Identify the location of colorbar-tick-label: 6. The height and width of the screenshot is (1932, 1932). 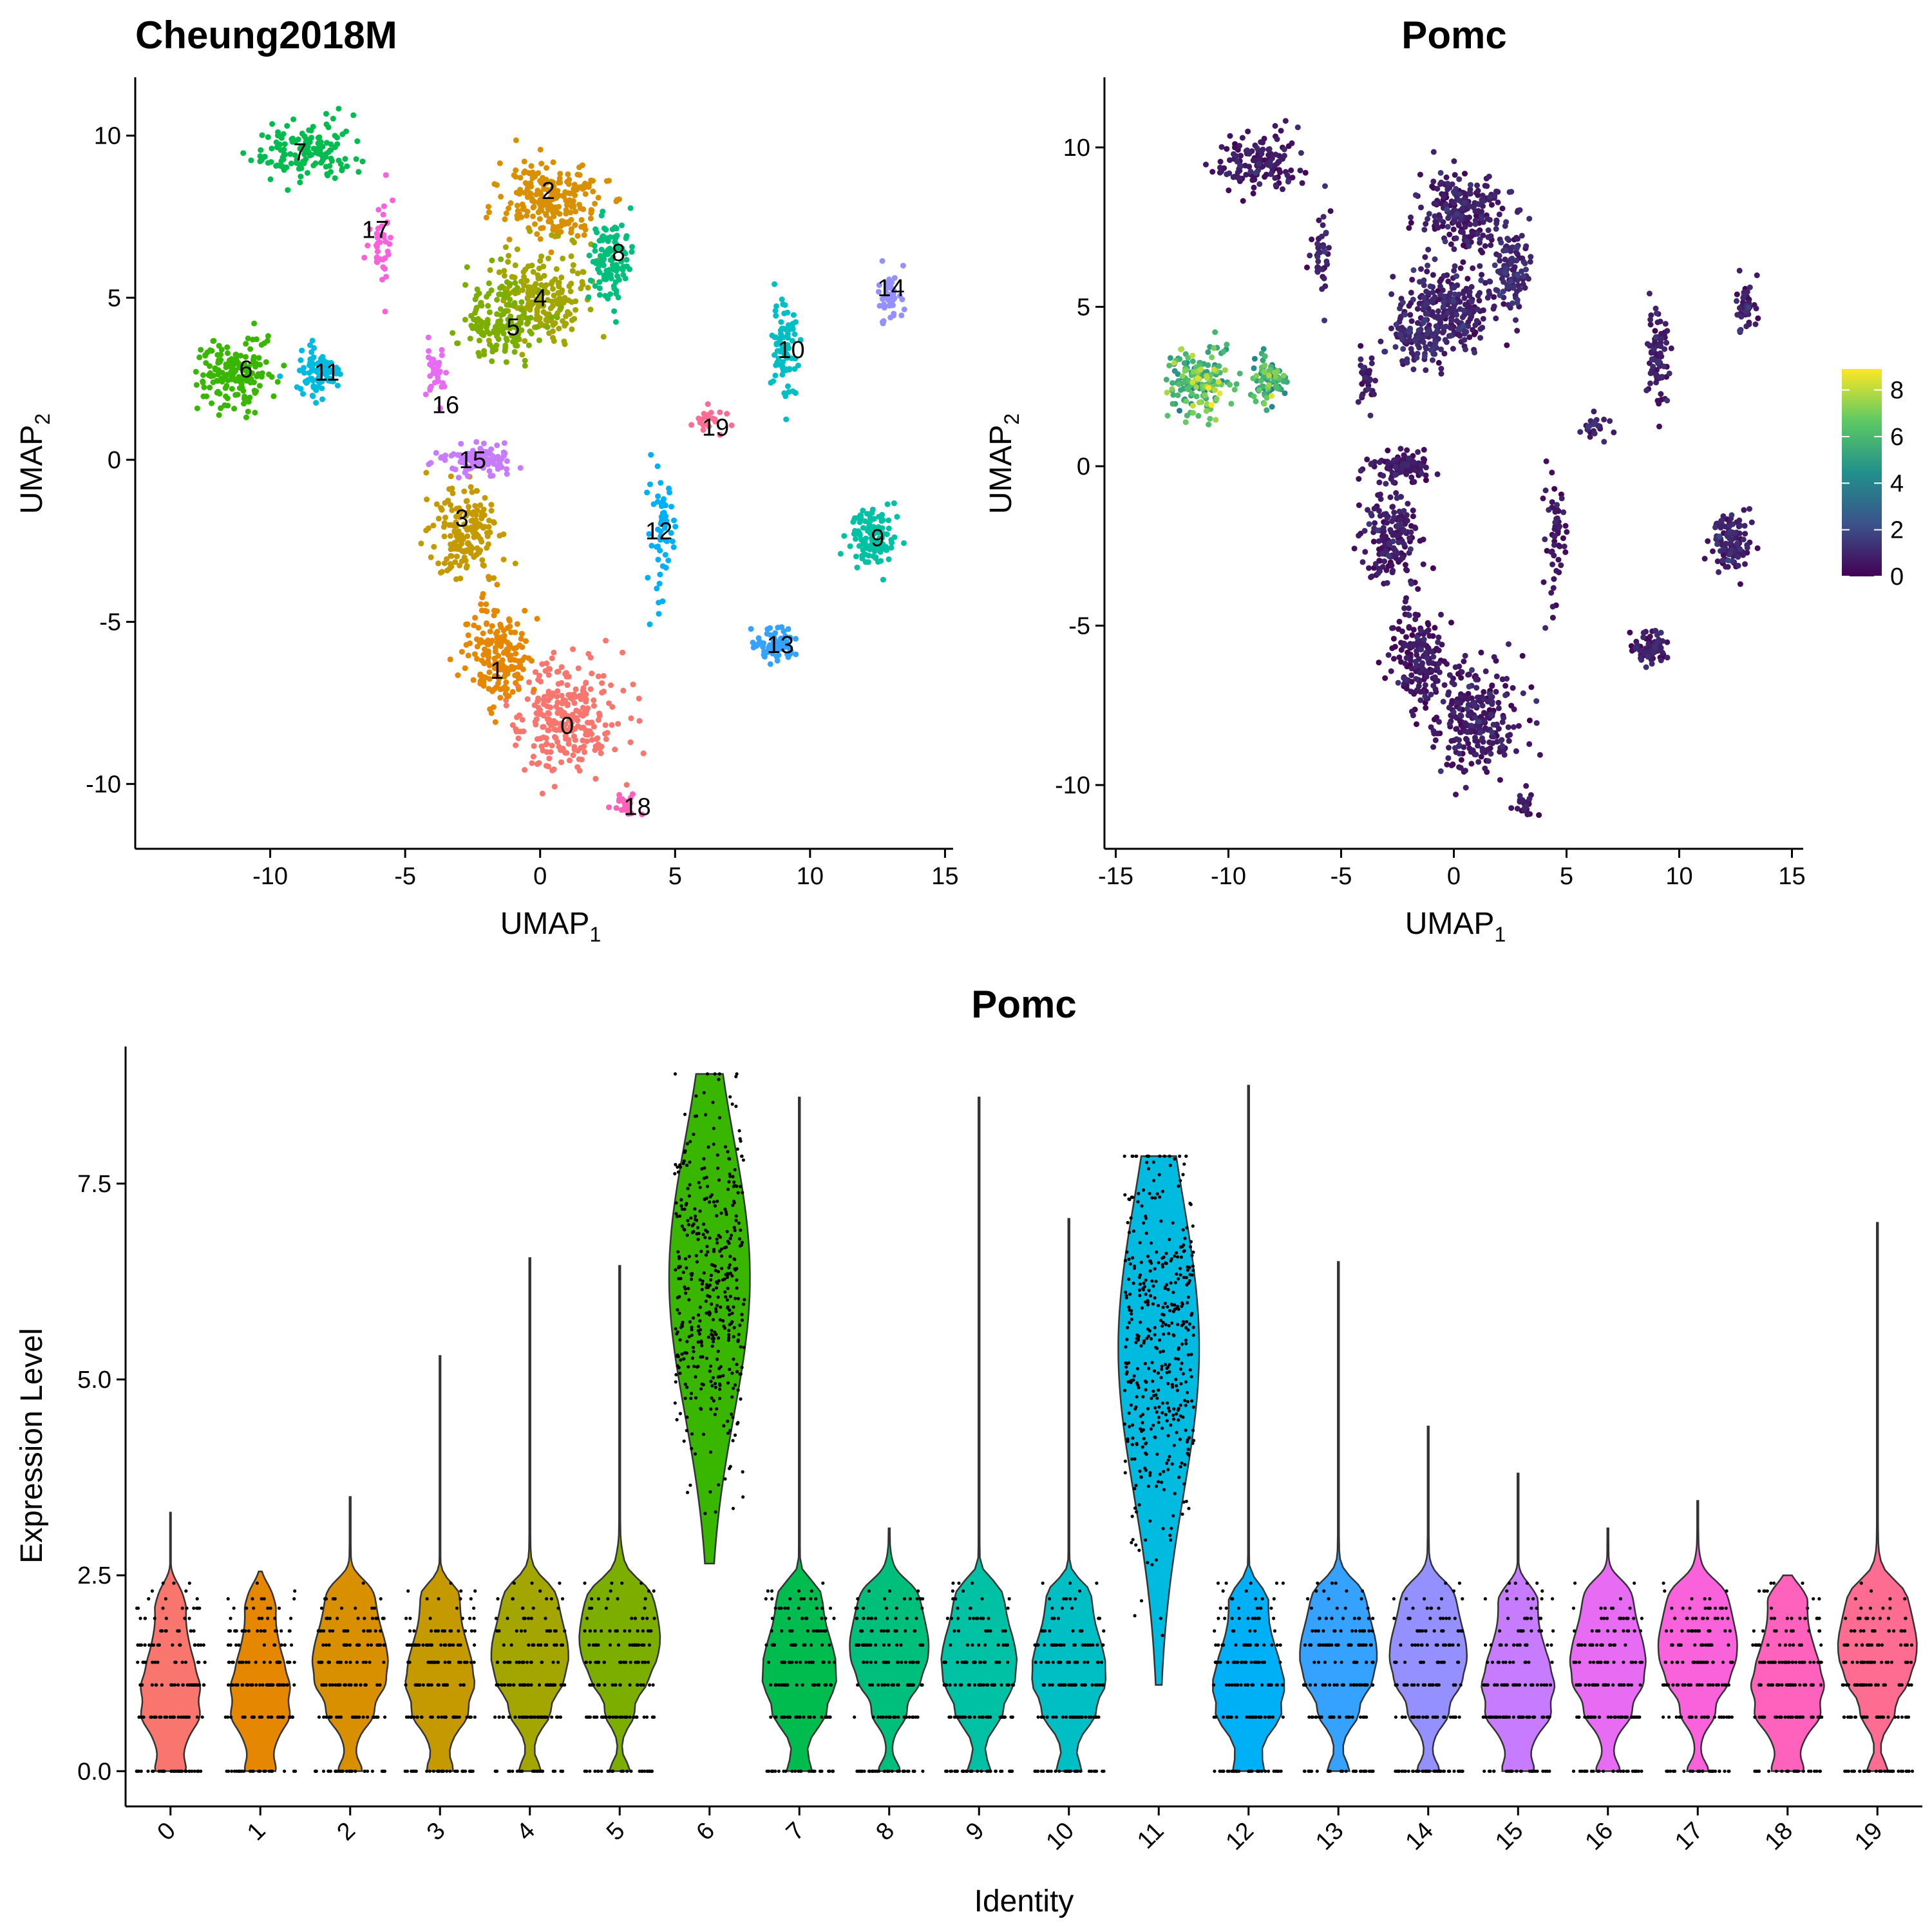
(1897, 437).